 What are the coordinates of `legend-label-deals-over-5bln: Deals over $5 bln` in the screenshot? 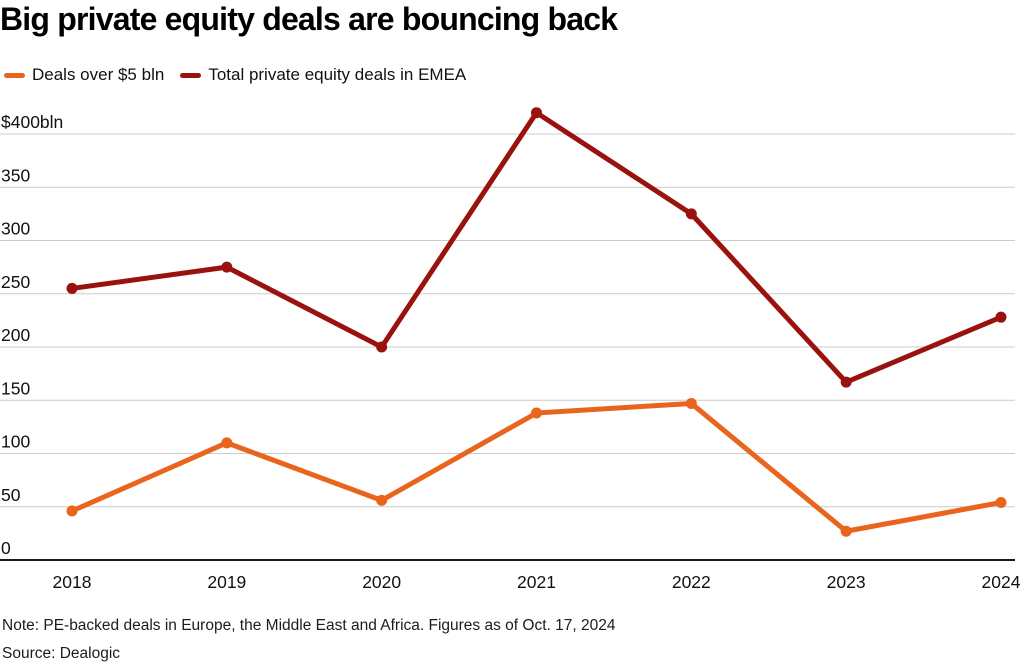 It's located at (98, 74).